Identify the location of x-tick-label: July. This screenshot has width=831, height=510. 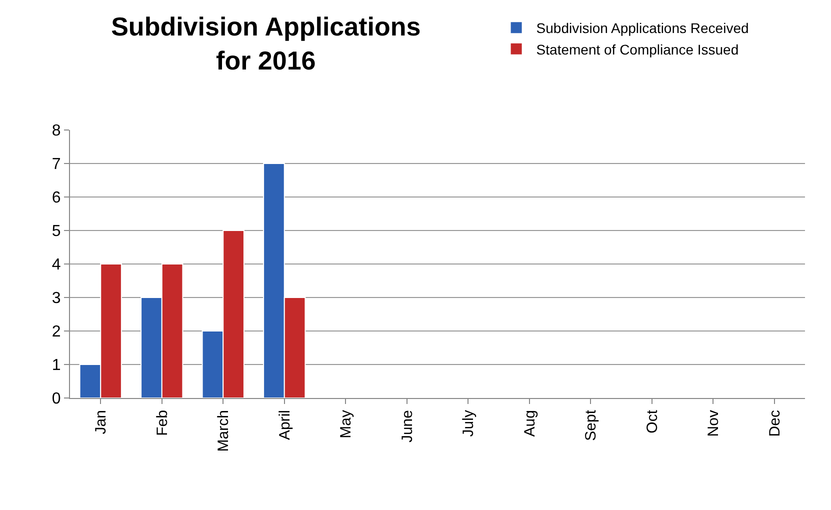
(469, 423).